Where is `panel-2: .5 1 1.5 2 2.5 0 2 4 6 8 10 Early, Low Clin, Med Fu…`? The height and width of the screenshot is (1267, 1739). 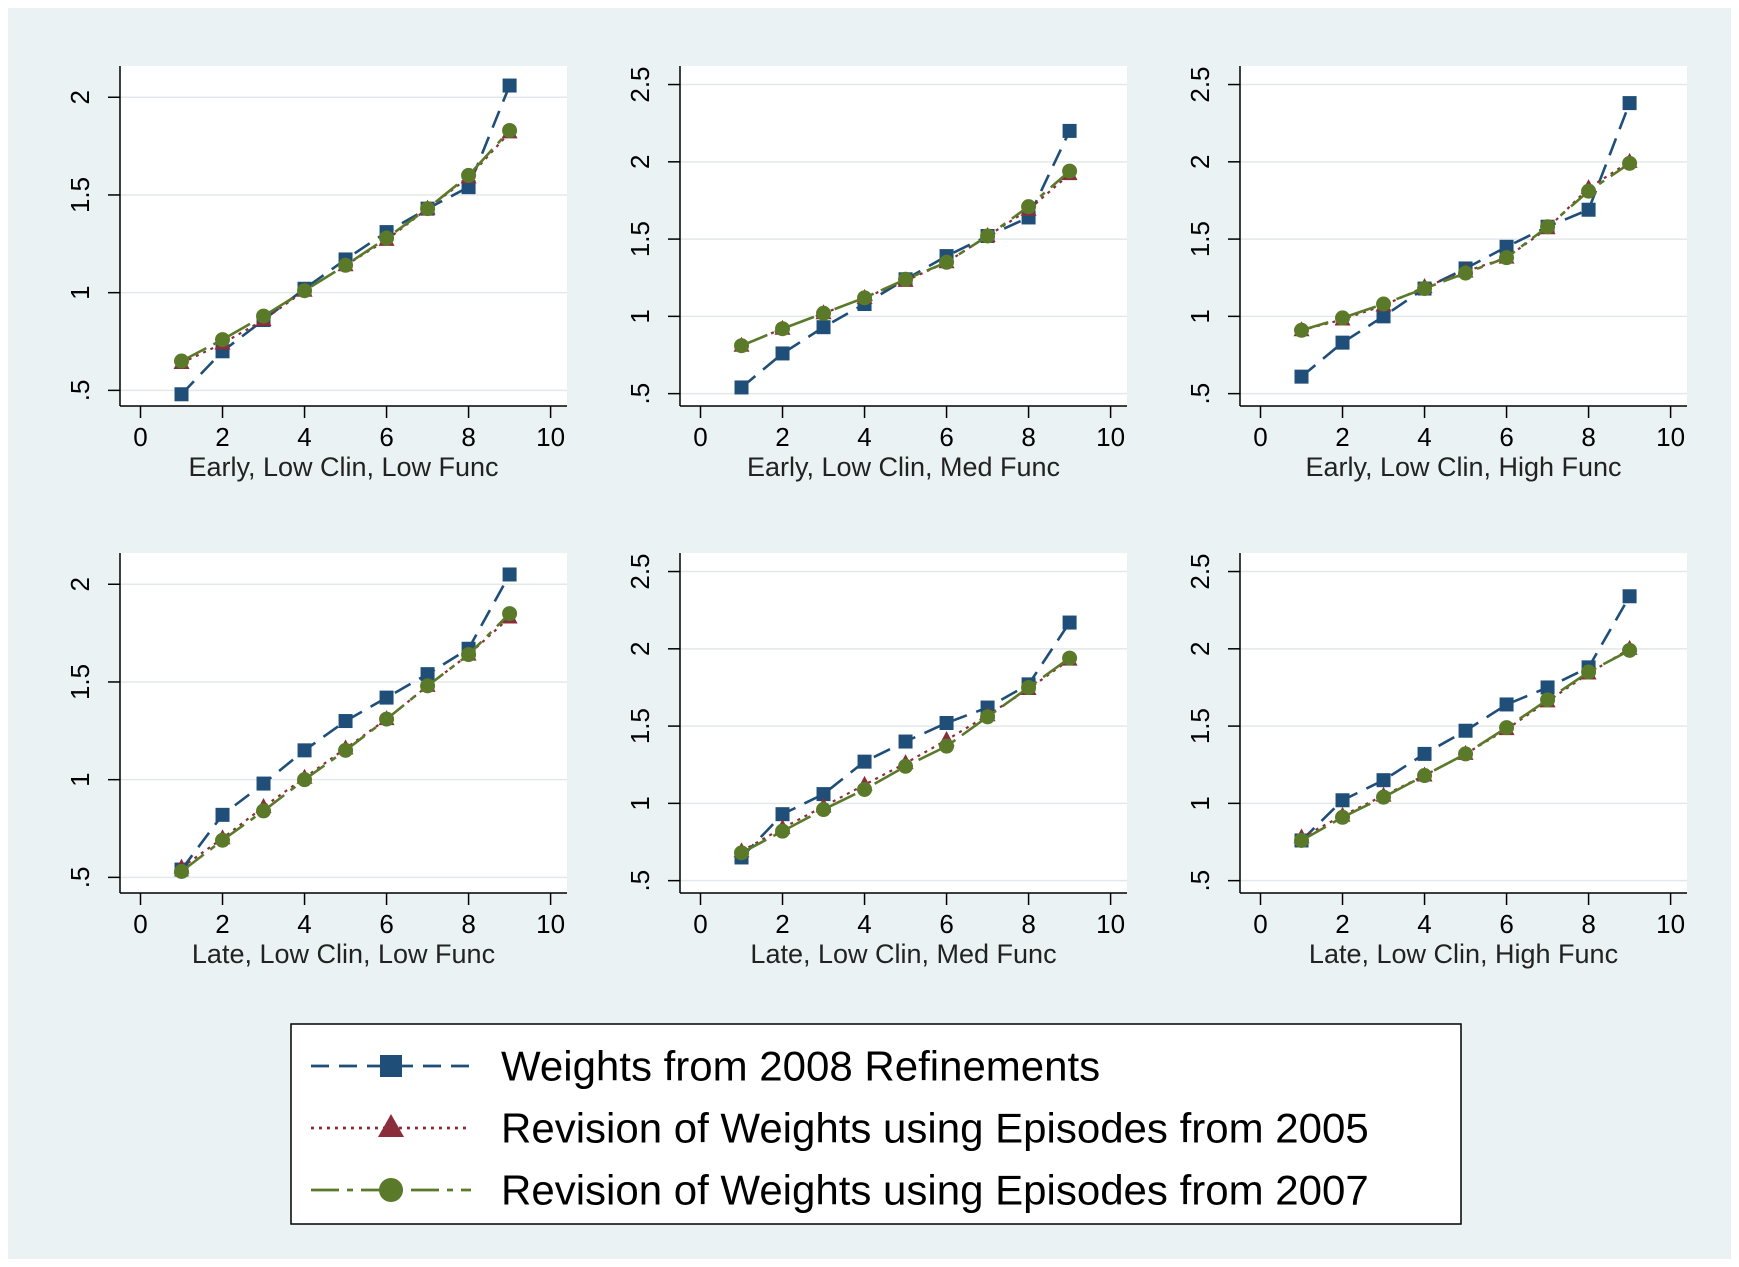 panel-2: .5 1 1.5 2 2.5 0 2 4 6 8 10 Early, Low Clin, Med Fu… is located at coordinates (876, 274).